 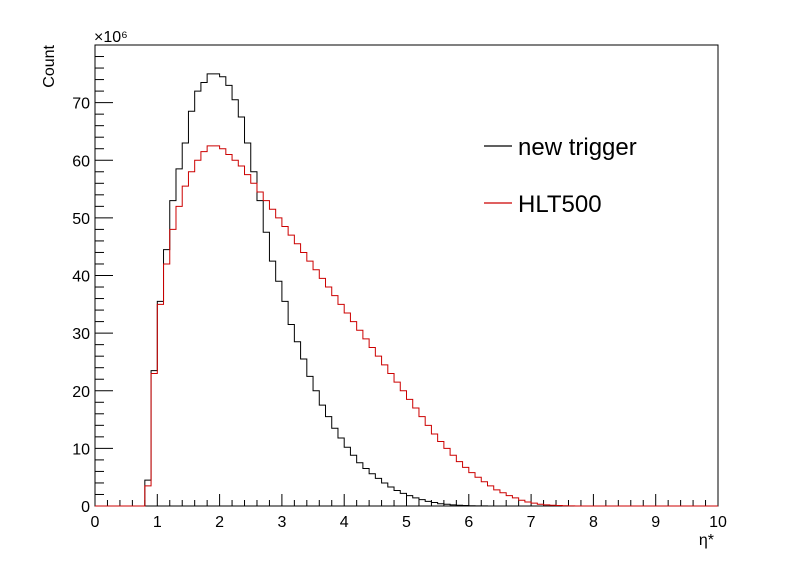 I want to click on y-tick-label: 40, so click(x=81, y=277).